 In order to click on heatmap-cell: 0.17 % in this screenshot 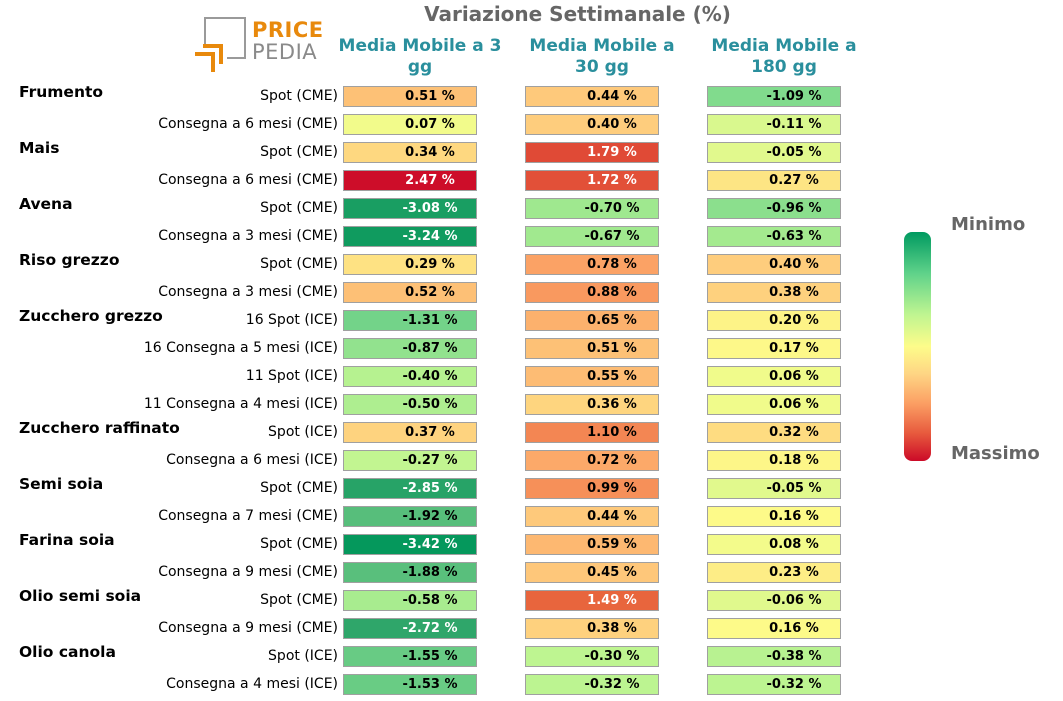, I will do `click(774, 348)`.